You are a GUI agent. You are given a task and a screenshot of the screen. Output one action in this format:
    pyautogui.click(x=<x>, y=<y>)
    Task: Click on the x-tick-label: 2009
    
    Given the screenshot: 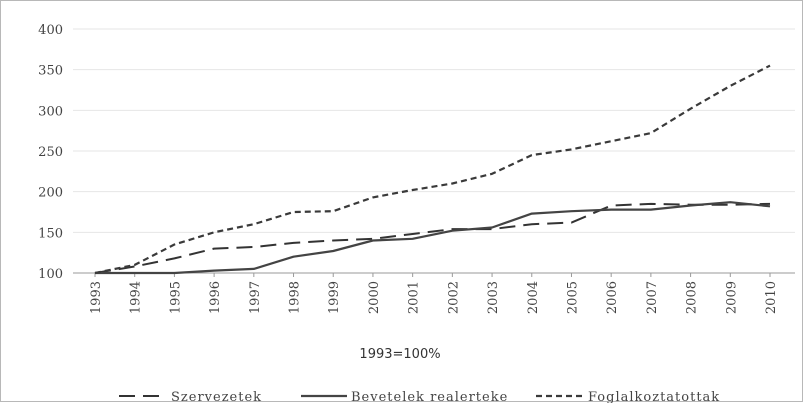 What is the action you would take?
    pyautogui.click(x=731, y=297)
    